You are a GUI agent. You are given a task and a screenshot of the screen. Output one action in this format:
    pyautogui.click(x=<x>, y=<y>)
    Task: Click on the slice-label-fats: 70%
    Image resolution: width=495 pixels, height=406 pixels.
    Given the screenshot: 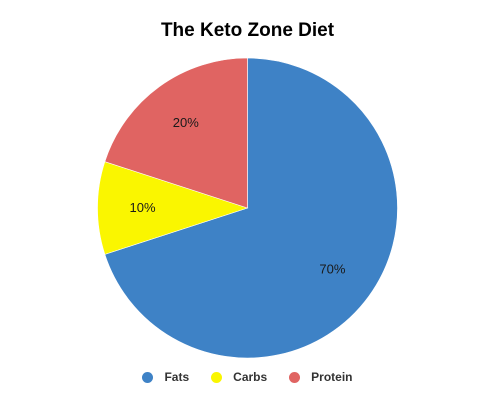 What is the action you would take?
    pyautogui.click(x=332, y=269)
    